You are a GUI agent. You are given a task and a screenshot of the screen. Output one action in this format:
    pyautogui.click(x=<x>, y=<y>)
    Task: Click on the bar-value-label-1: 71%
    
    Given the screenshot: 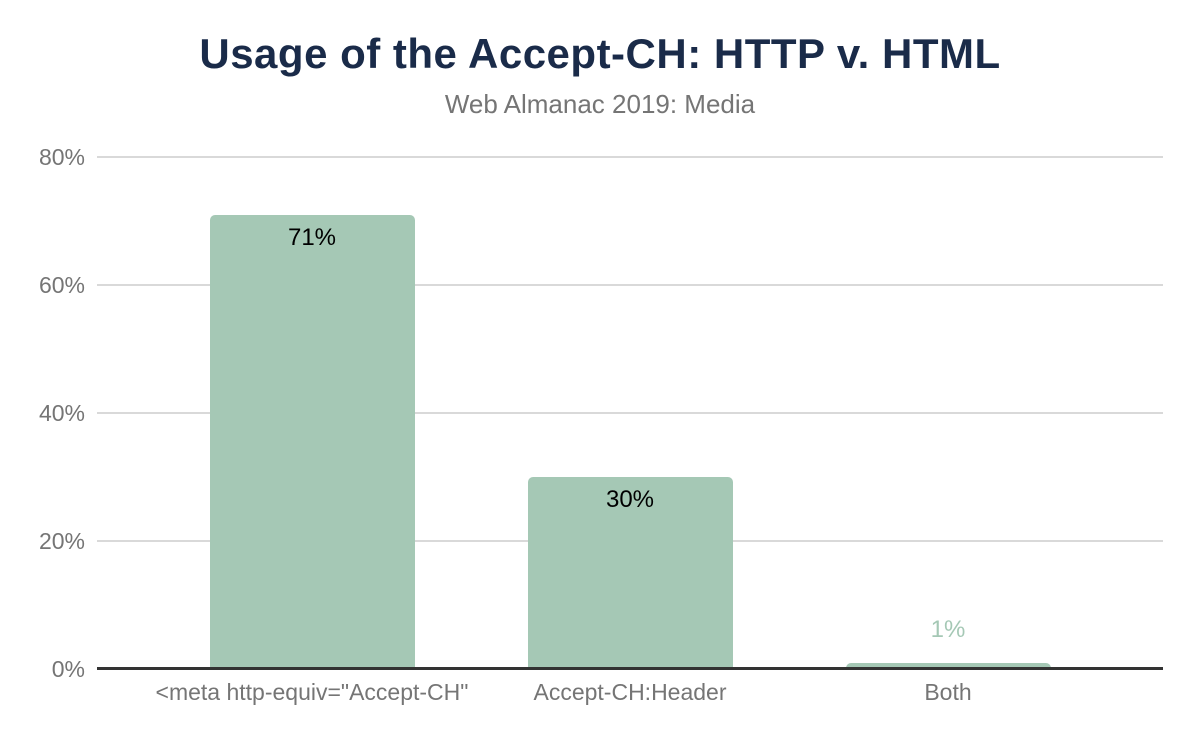 What is the action you would take?
    pyautogui.click(x=312, y=237)
    